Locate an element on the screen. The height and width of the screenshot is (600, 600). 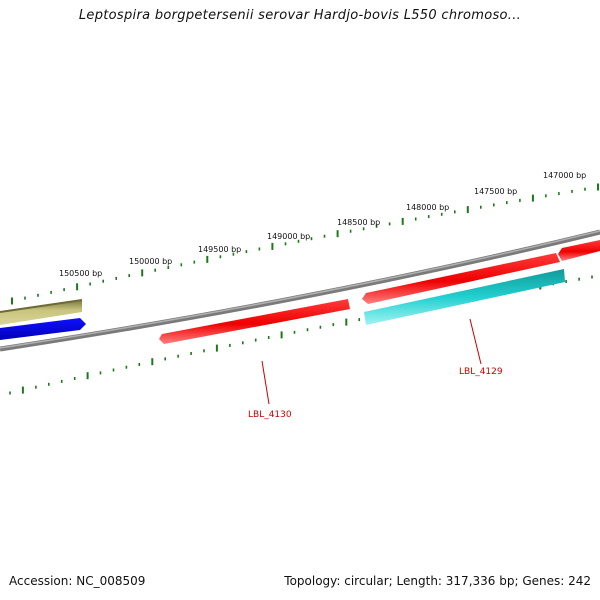
gene-olive-forward is located at coordinates (41, 312).